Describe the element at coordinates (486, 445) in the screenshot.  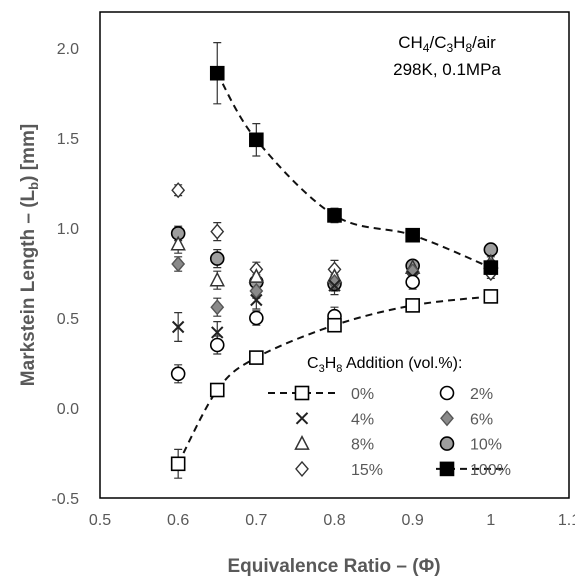
I see `legend-label: 10%` at that location.